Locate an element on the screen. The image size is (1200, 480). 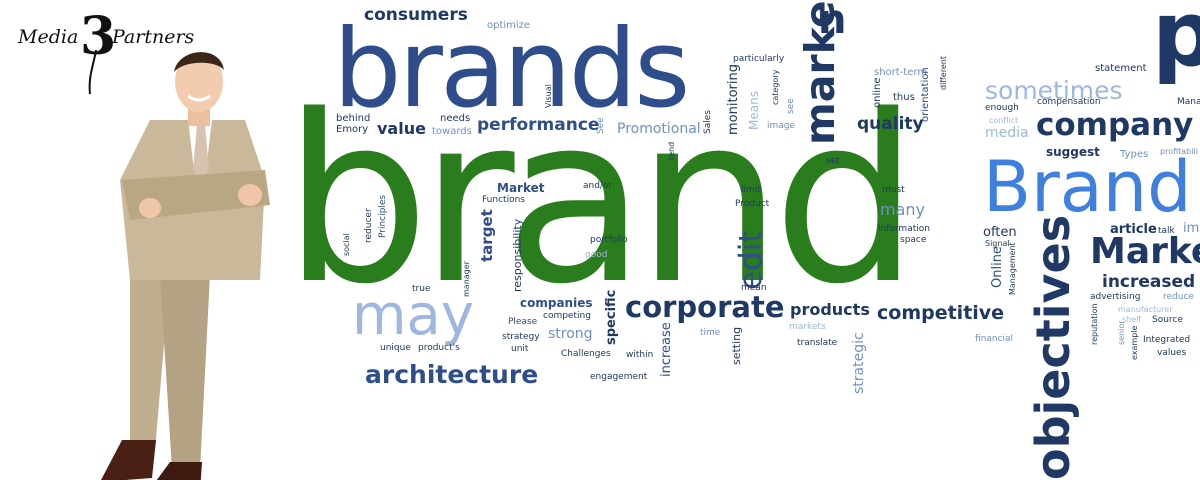
word-market-small: Market is located at coordinates (521, 188).